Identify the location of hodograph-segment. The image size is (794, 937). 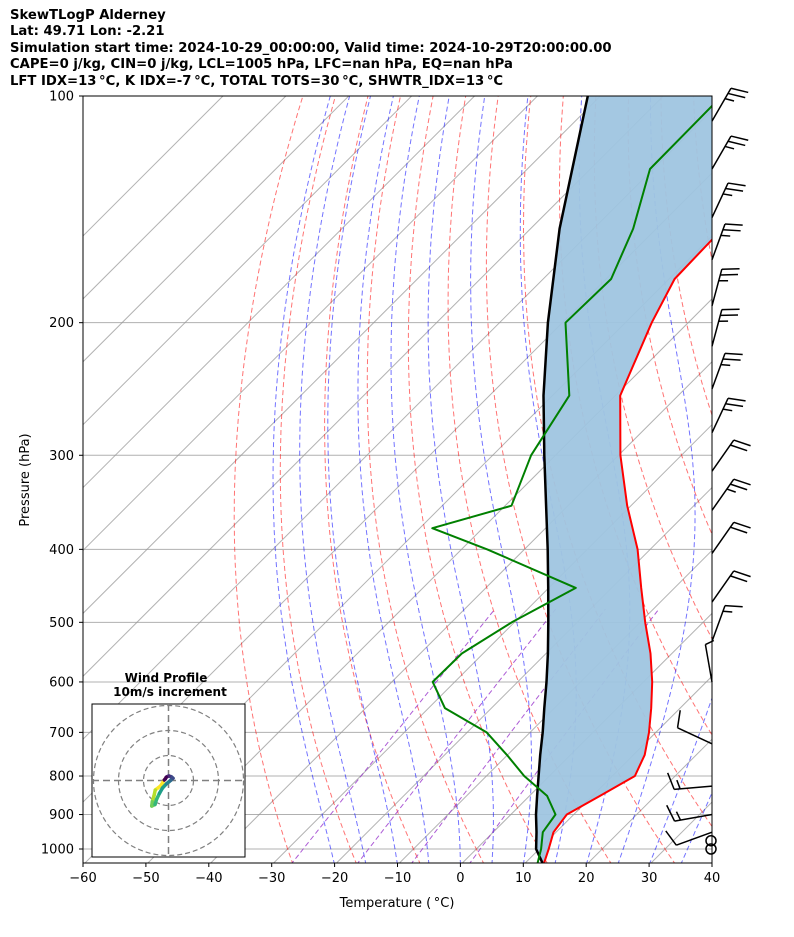
(164, 779).